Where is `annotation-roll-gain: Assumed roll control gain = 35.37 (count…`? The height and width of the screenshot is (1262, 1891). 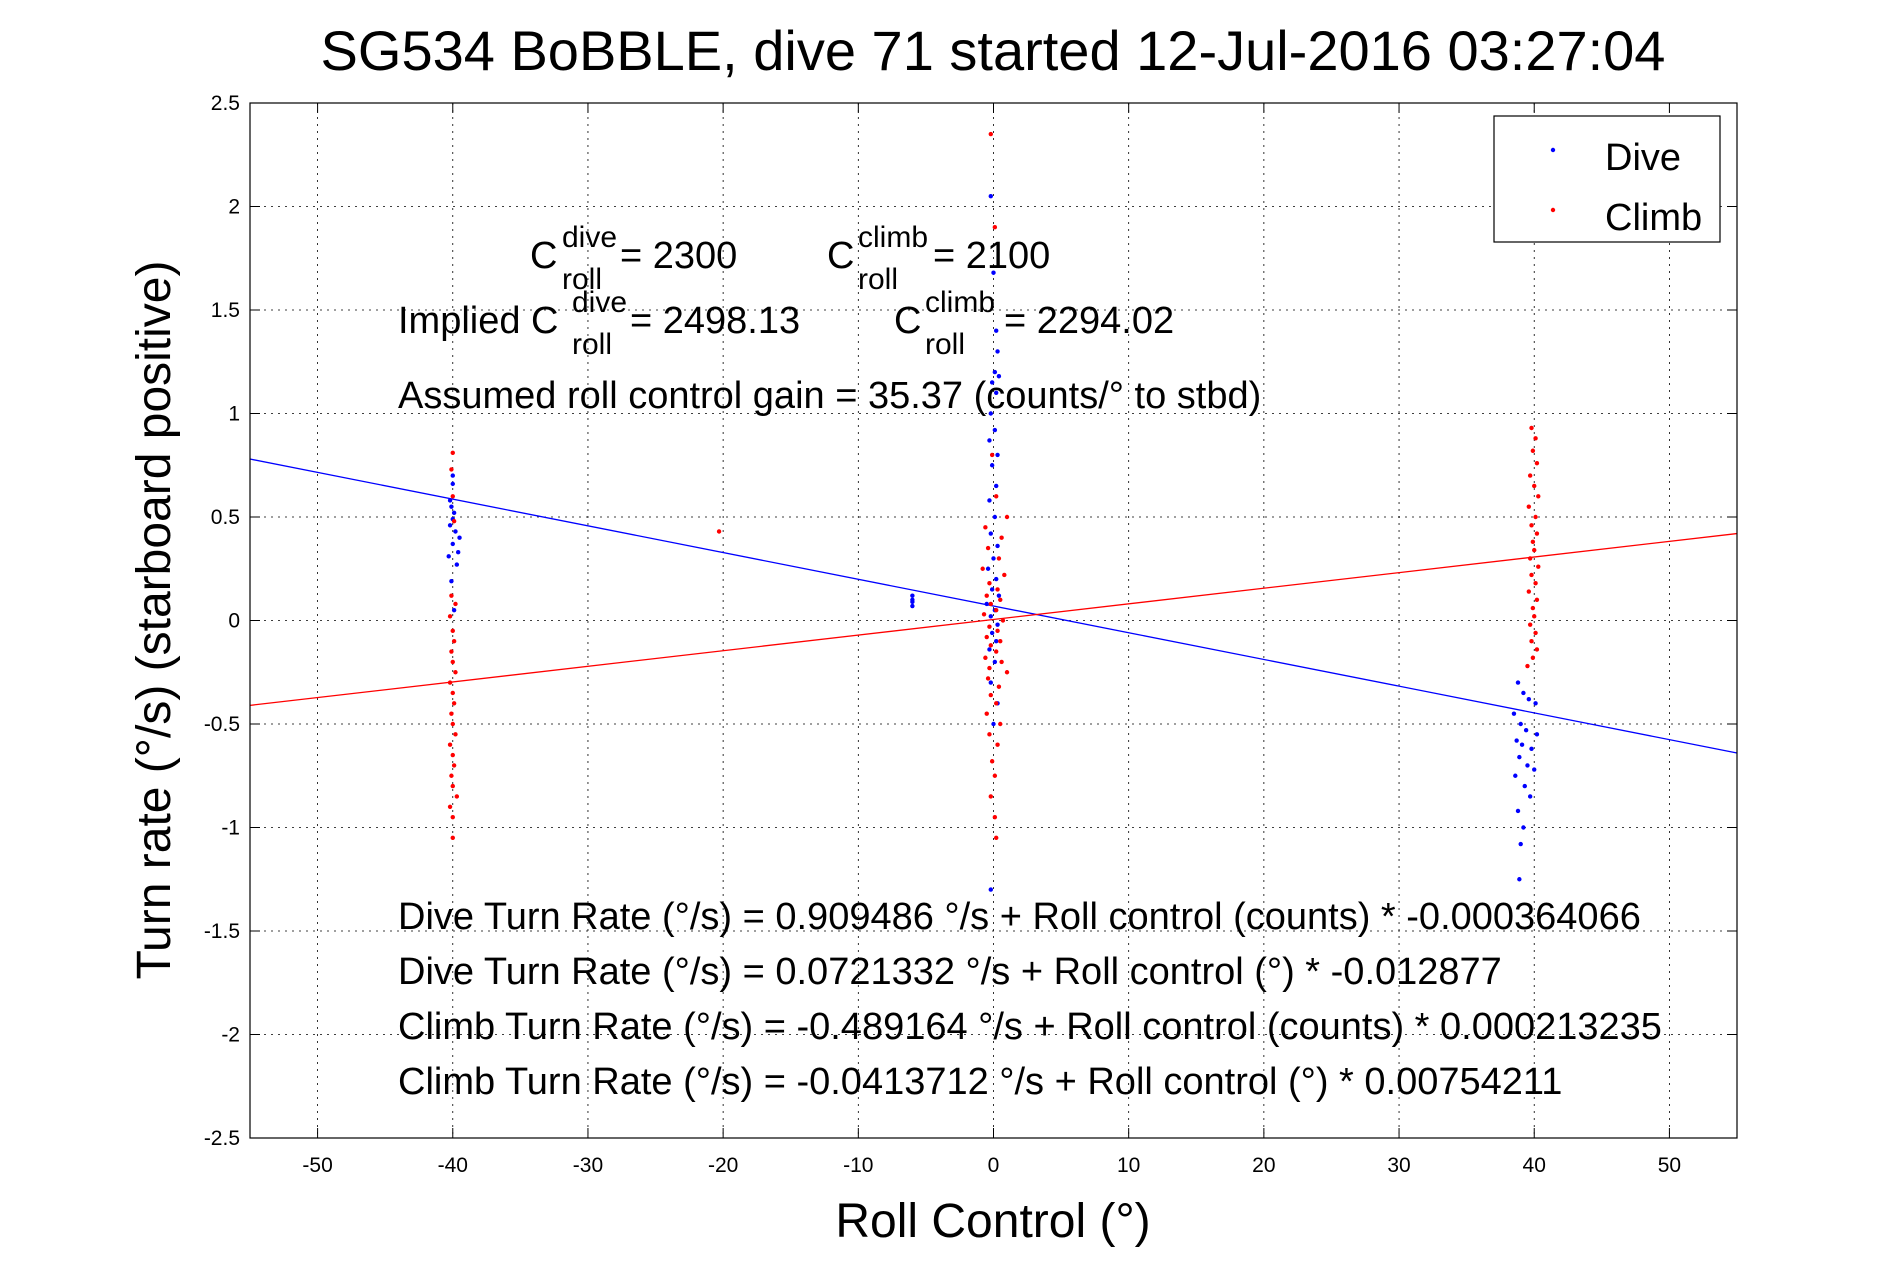 annotation-roll-gain: Assumed roll control gain = 35.37 (count… is located at coordinates (829, 396).